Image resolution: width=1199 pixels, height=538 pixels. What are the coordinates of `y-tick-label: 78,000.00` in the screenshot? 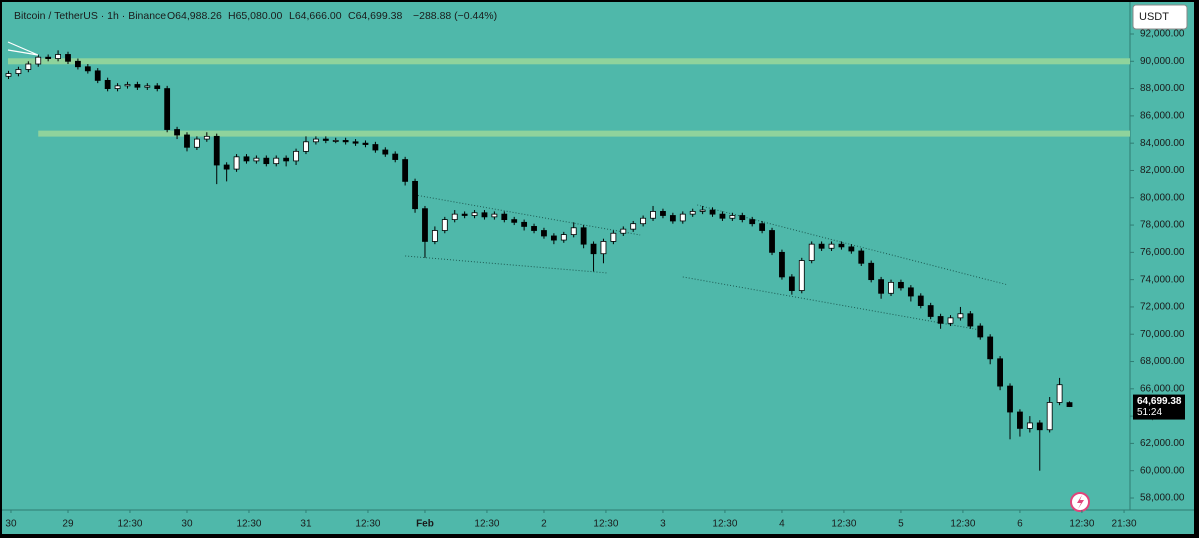 It's located at (1162, 225).